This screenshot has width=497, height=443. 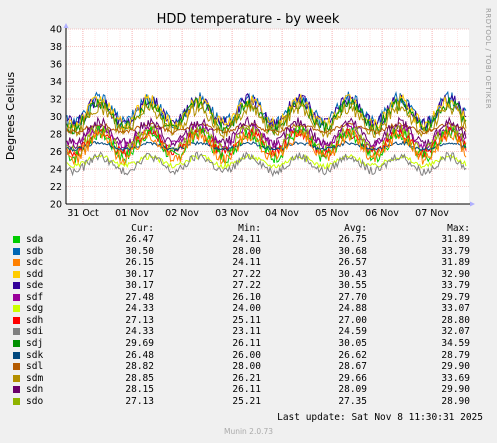 What do you see at coordinates (382, 213) in the screenshot?
I see `x-tick-label: 06 Nov` at bounding box center [382, 213].